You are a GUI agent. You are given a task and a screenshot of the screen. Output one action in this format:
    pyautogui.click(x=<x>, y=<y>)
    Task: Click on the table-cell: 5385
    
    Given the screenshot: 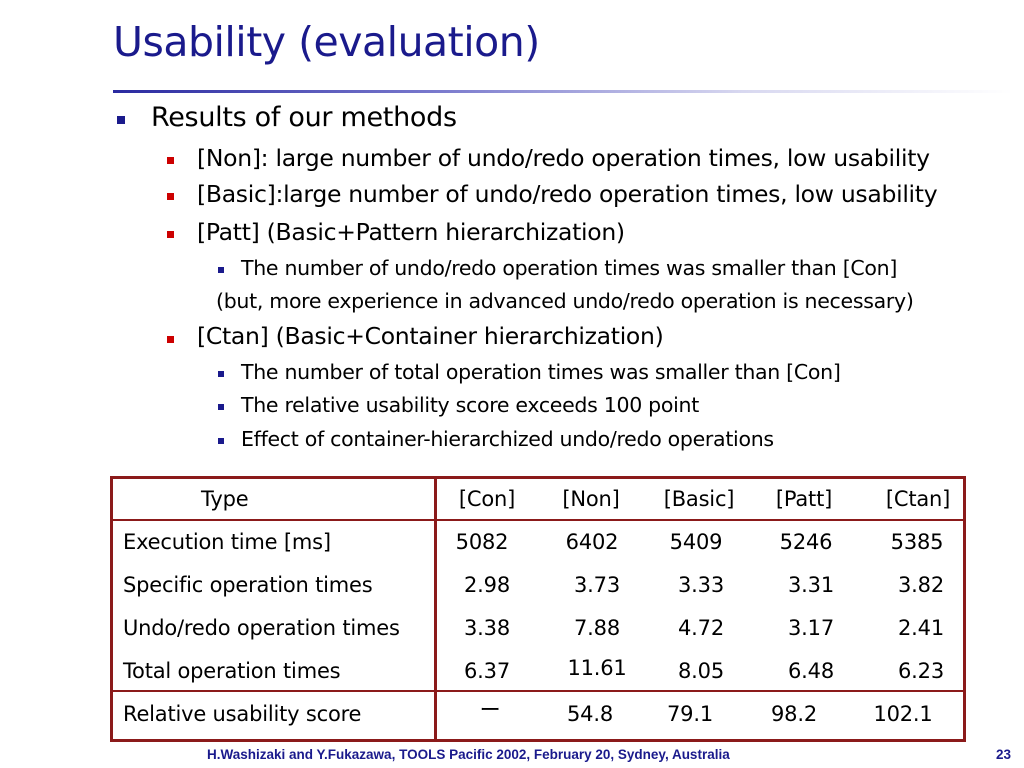 What is the action you would take?
    pyautogui.click(x=917, y=542)
    